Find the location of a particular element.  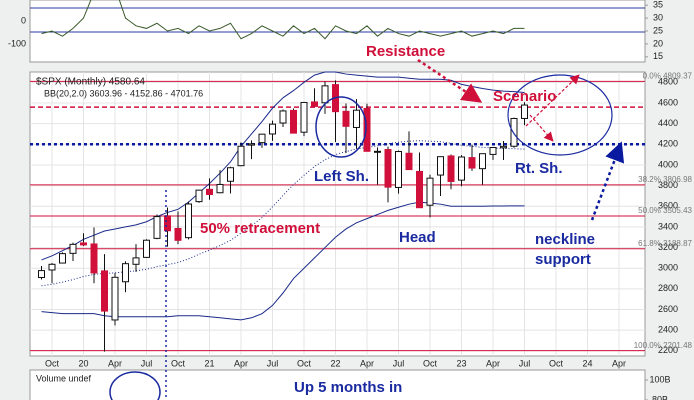

y2-tick-label: 25 is located at coordinates (658, 30).